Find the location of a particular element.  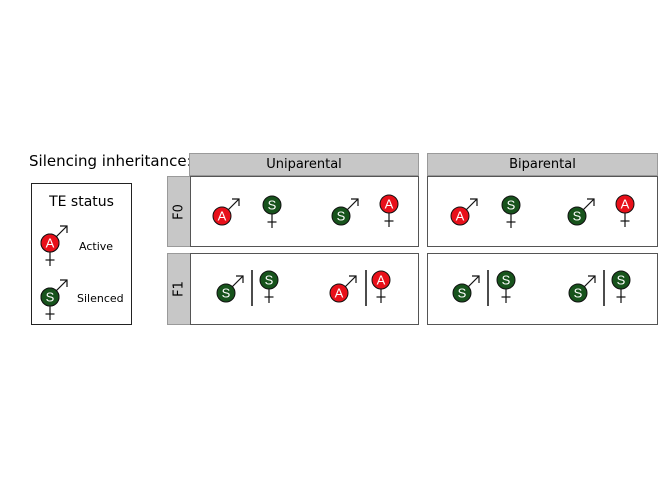

male-symbol-f1-4: S is located at coordinates (230, 289).